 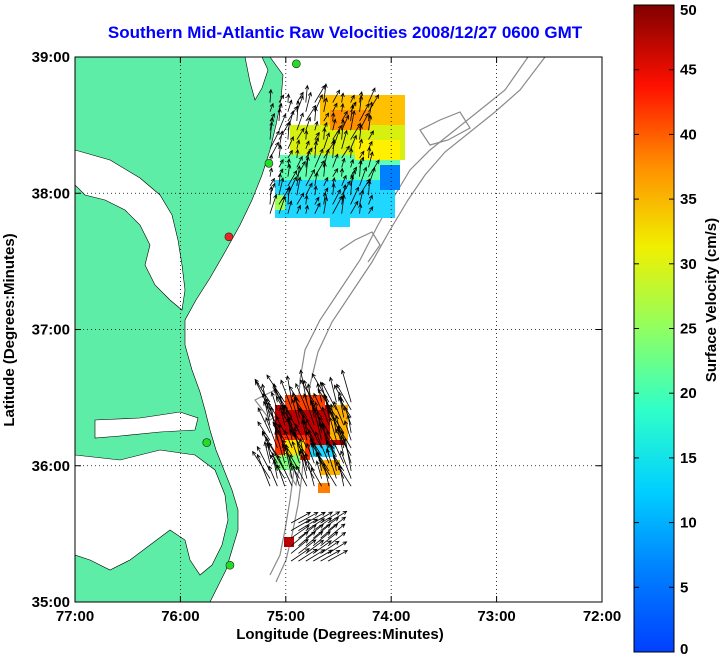 I want to click on y-tick-label: 39:00, so click(x=51, y=57).